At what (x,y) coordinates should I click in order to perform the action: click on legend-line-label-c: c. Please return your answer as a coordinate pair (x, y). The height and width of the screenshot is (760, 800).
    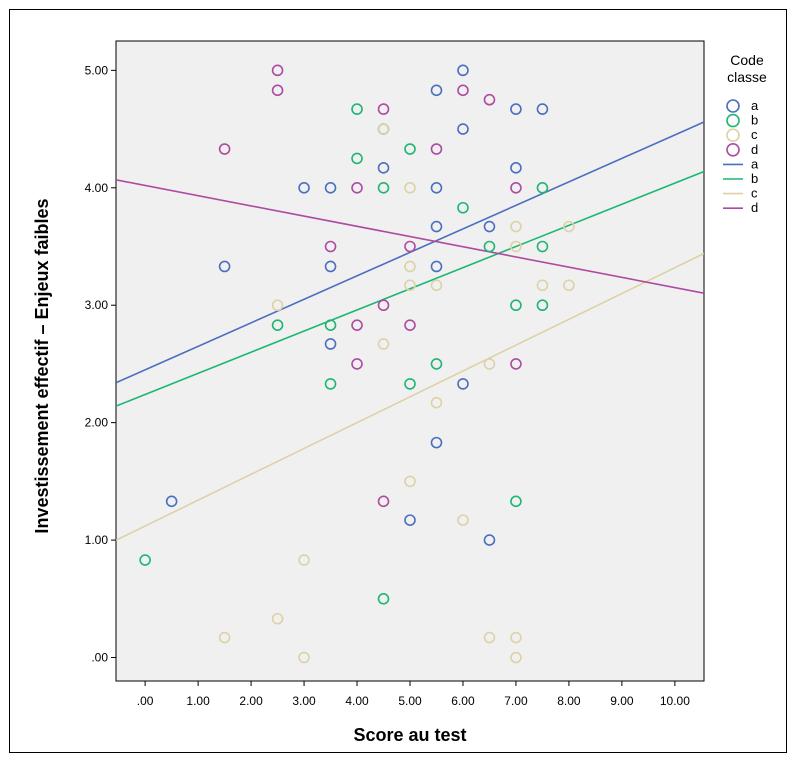
    Looking at the image, I should click on (754, 193).